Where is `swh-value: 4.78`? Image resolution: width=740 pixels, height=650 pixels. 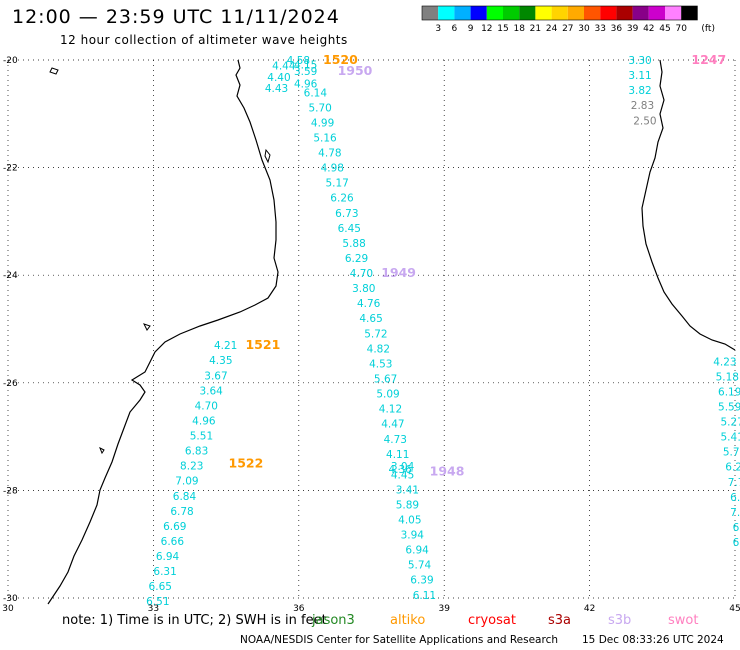 swh-value: 4.78 is located at coordinates (329, 154).